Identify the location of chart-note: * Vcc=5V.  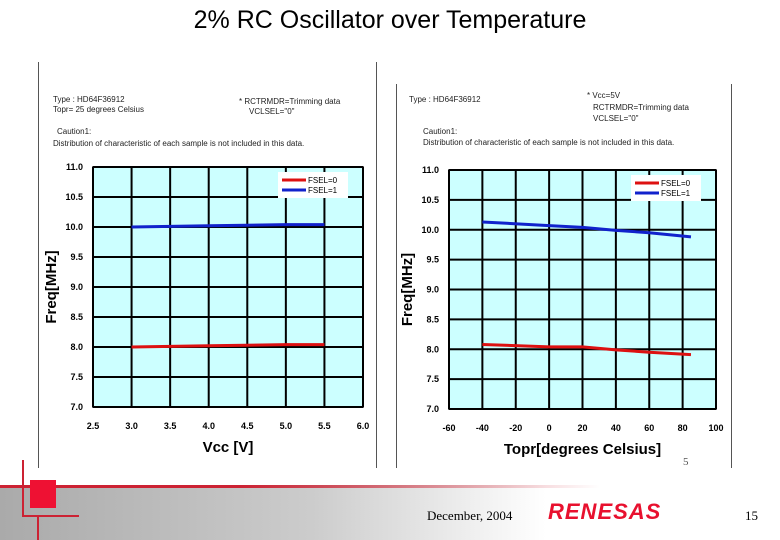
(604, 95).